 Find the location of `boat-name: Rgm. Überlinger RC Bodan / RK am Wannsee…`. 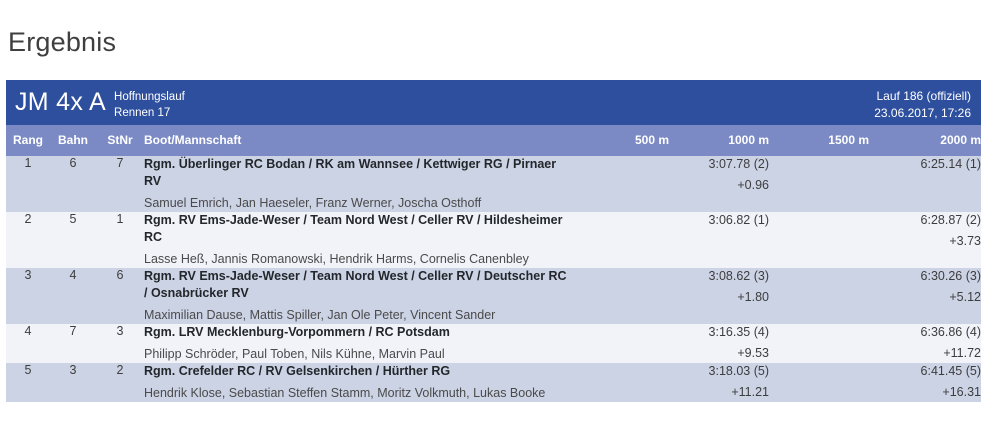

boat-name: Rgm. Überlinger RC Bodan / RK am Wannsee… is located at coordinates (350, 173).